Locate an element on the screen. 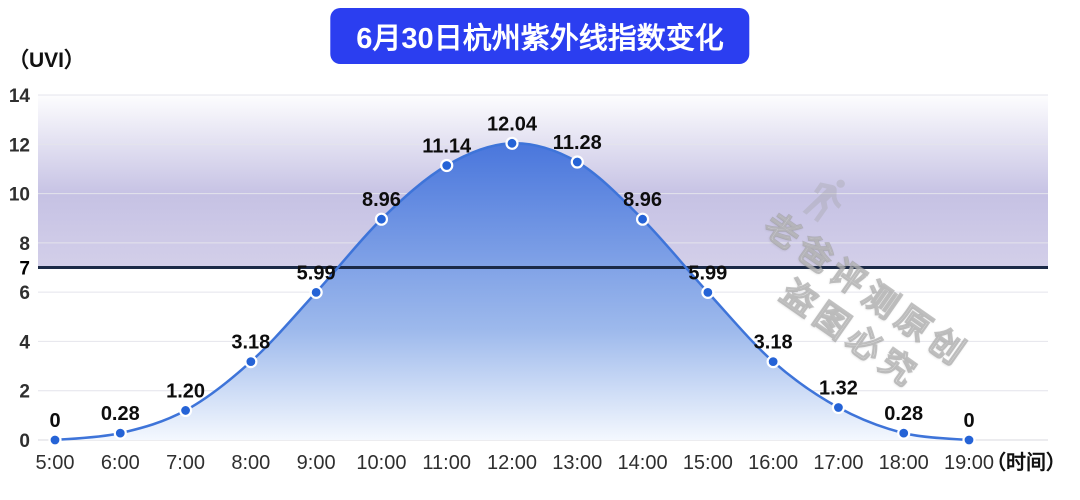  data-point-8:00 is located at coordinates (251, 362).